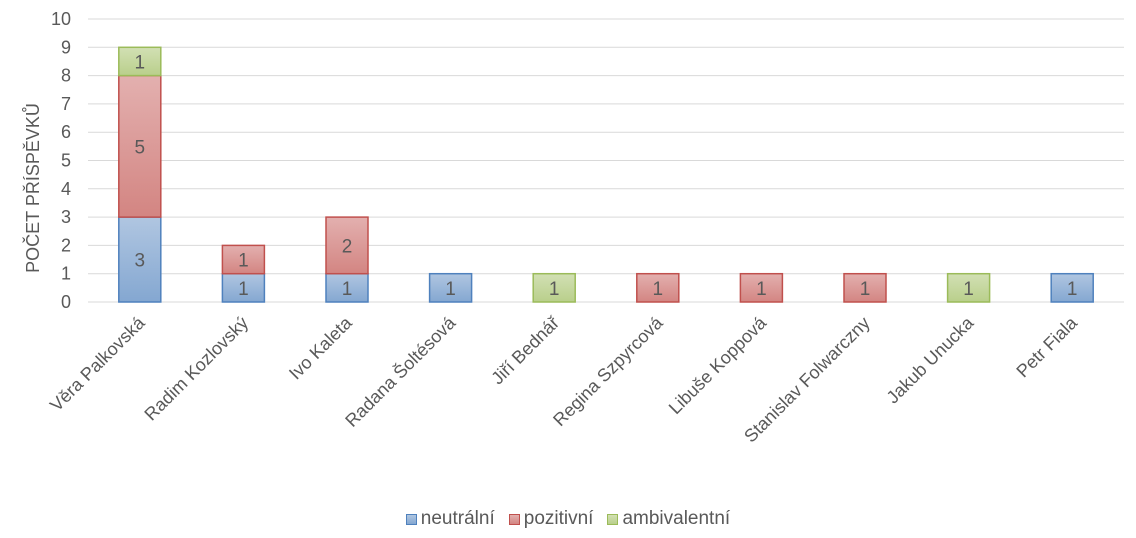 This screenshot has width=1136, height=538. I want to click on x-tick-label: Jiří Bednář, so click(525, 350).